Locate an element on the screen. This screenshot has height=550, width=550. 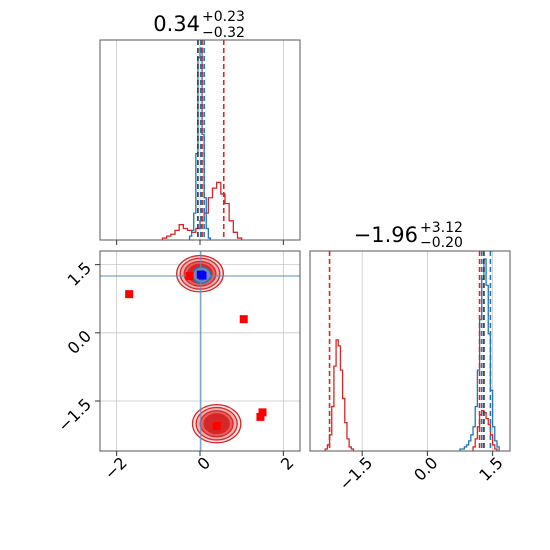
bl-ytick-label: −1.5 is located at coordinates (74, 415).